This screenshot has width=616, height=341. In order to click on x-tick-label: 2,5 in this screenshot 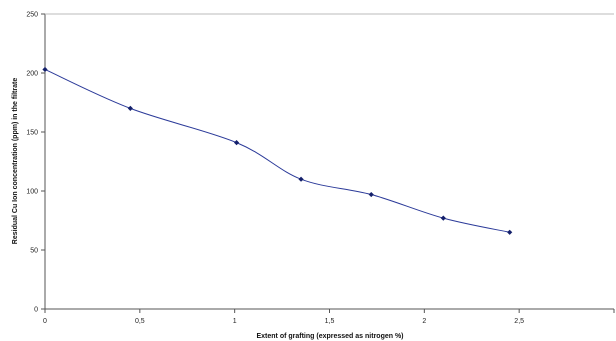, I will do `click(519, 321)`.